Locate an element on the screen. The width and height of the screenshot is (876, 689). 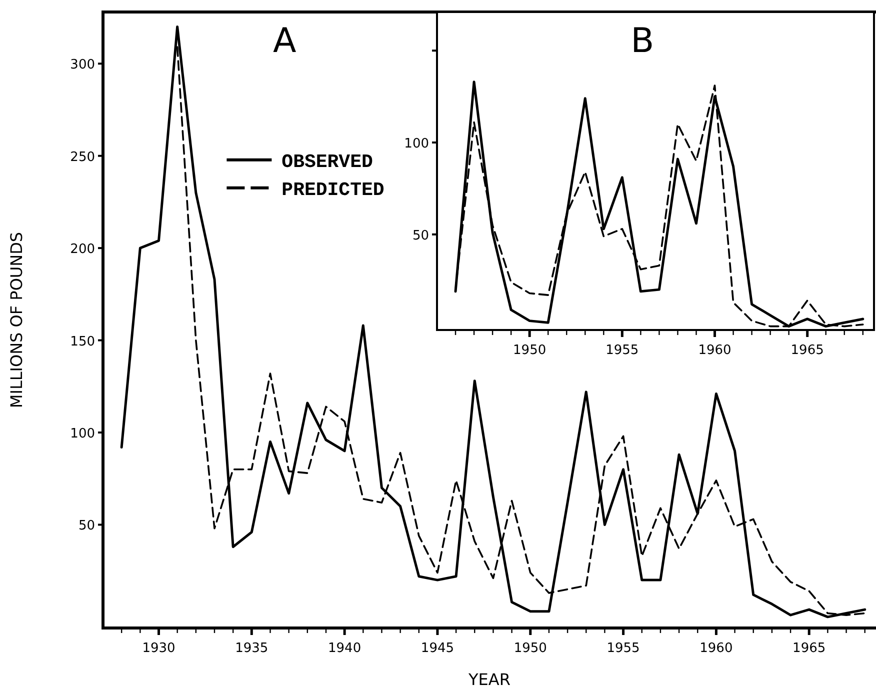
chart-title: A is located at coordinates (284, 41).